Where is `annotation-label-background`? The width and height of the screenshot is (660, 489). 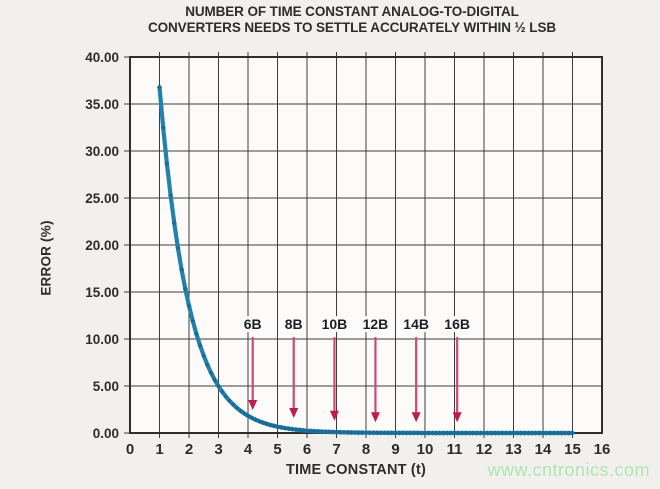 annotation-label-background is located at coordinates (416, 324).